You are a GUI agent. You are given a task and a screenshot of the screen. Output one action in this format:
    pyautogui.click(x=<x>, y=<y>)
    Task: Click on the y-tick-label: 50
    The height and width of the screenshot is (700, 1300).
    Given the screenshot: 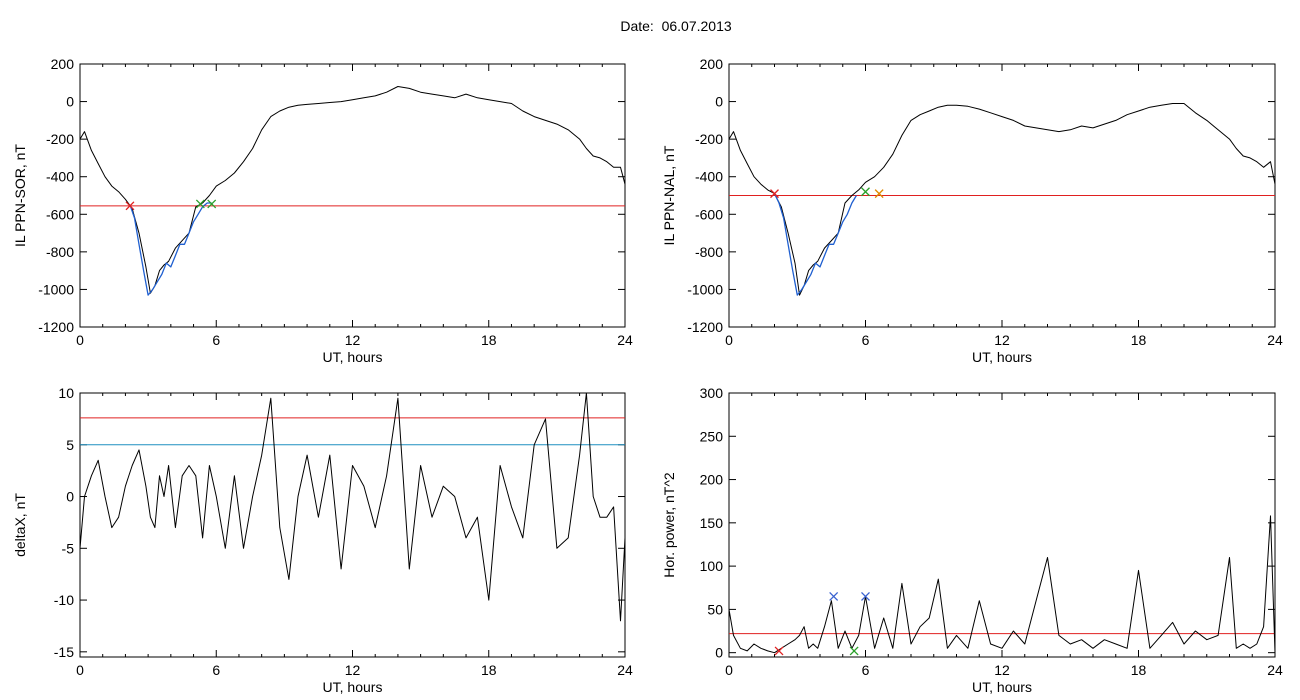 What is the action you would take?
    pyautogui.click(x=715, y=609)
    